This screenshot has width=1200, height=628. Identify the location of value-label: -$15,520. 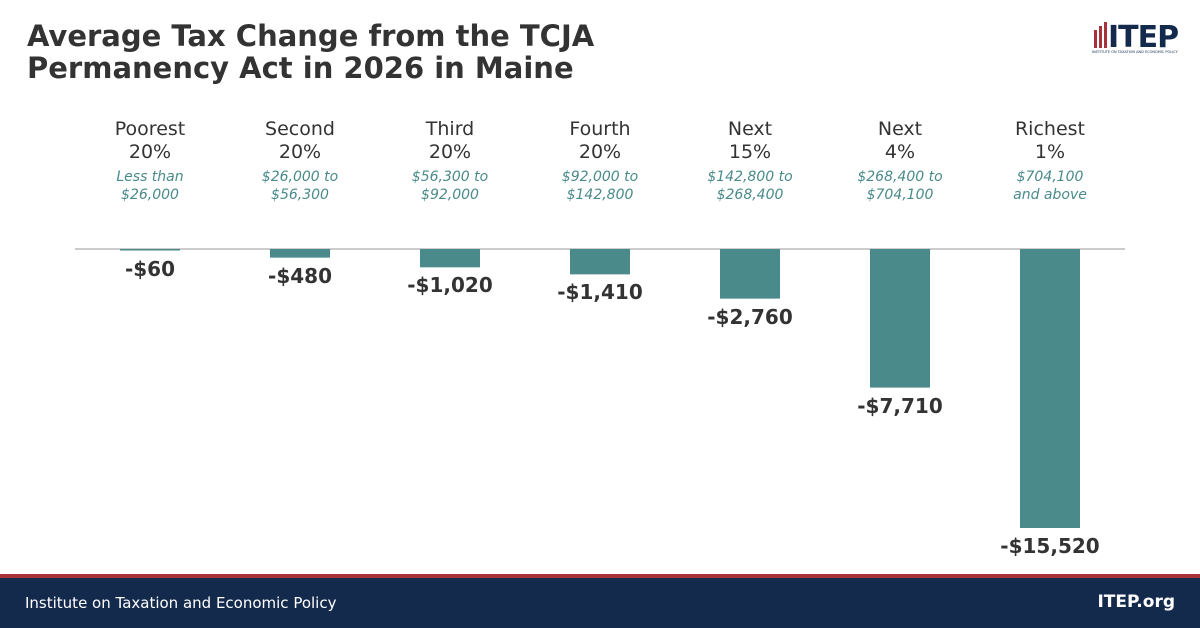
(1050, 546).